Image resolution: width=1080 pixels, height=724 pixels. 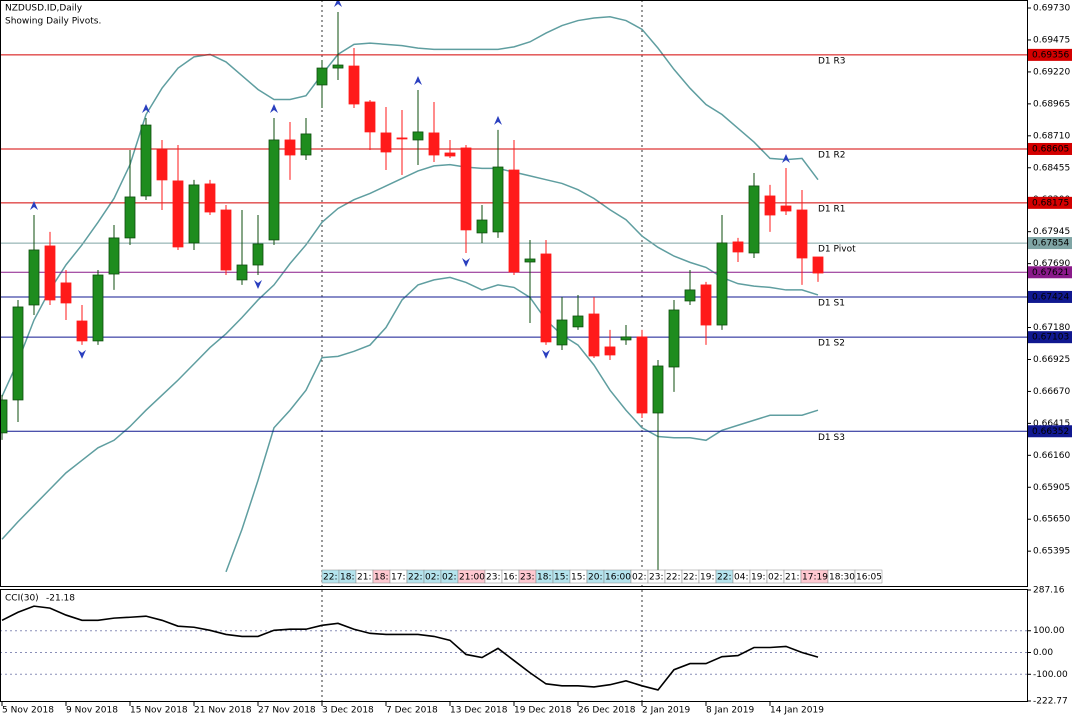 What do you see at coordinates (1051, 328) in the screenshot?
I see `y-tick-label: 0.67180` at bounding box center [1051, 328].